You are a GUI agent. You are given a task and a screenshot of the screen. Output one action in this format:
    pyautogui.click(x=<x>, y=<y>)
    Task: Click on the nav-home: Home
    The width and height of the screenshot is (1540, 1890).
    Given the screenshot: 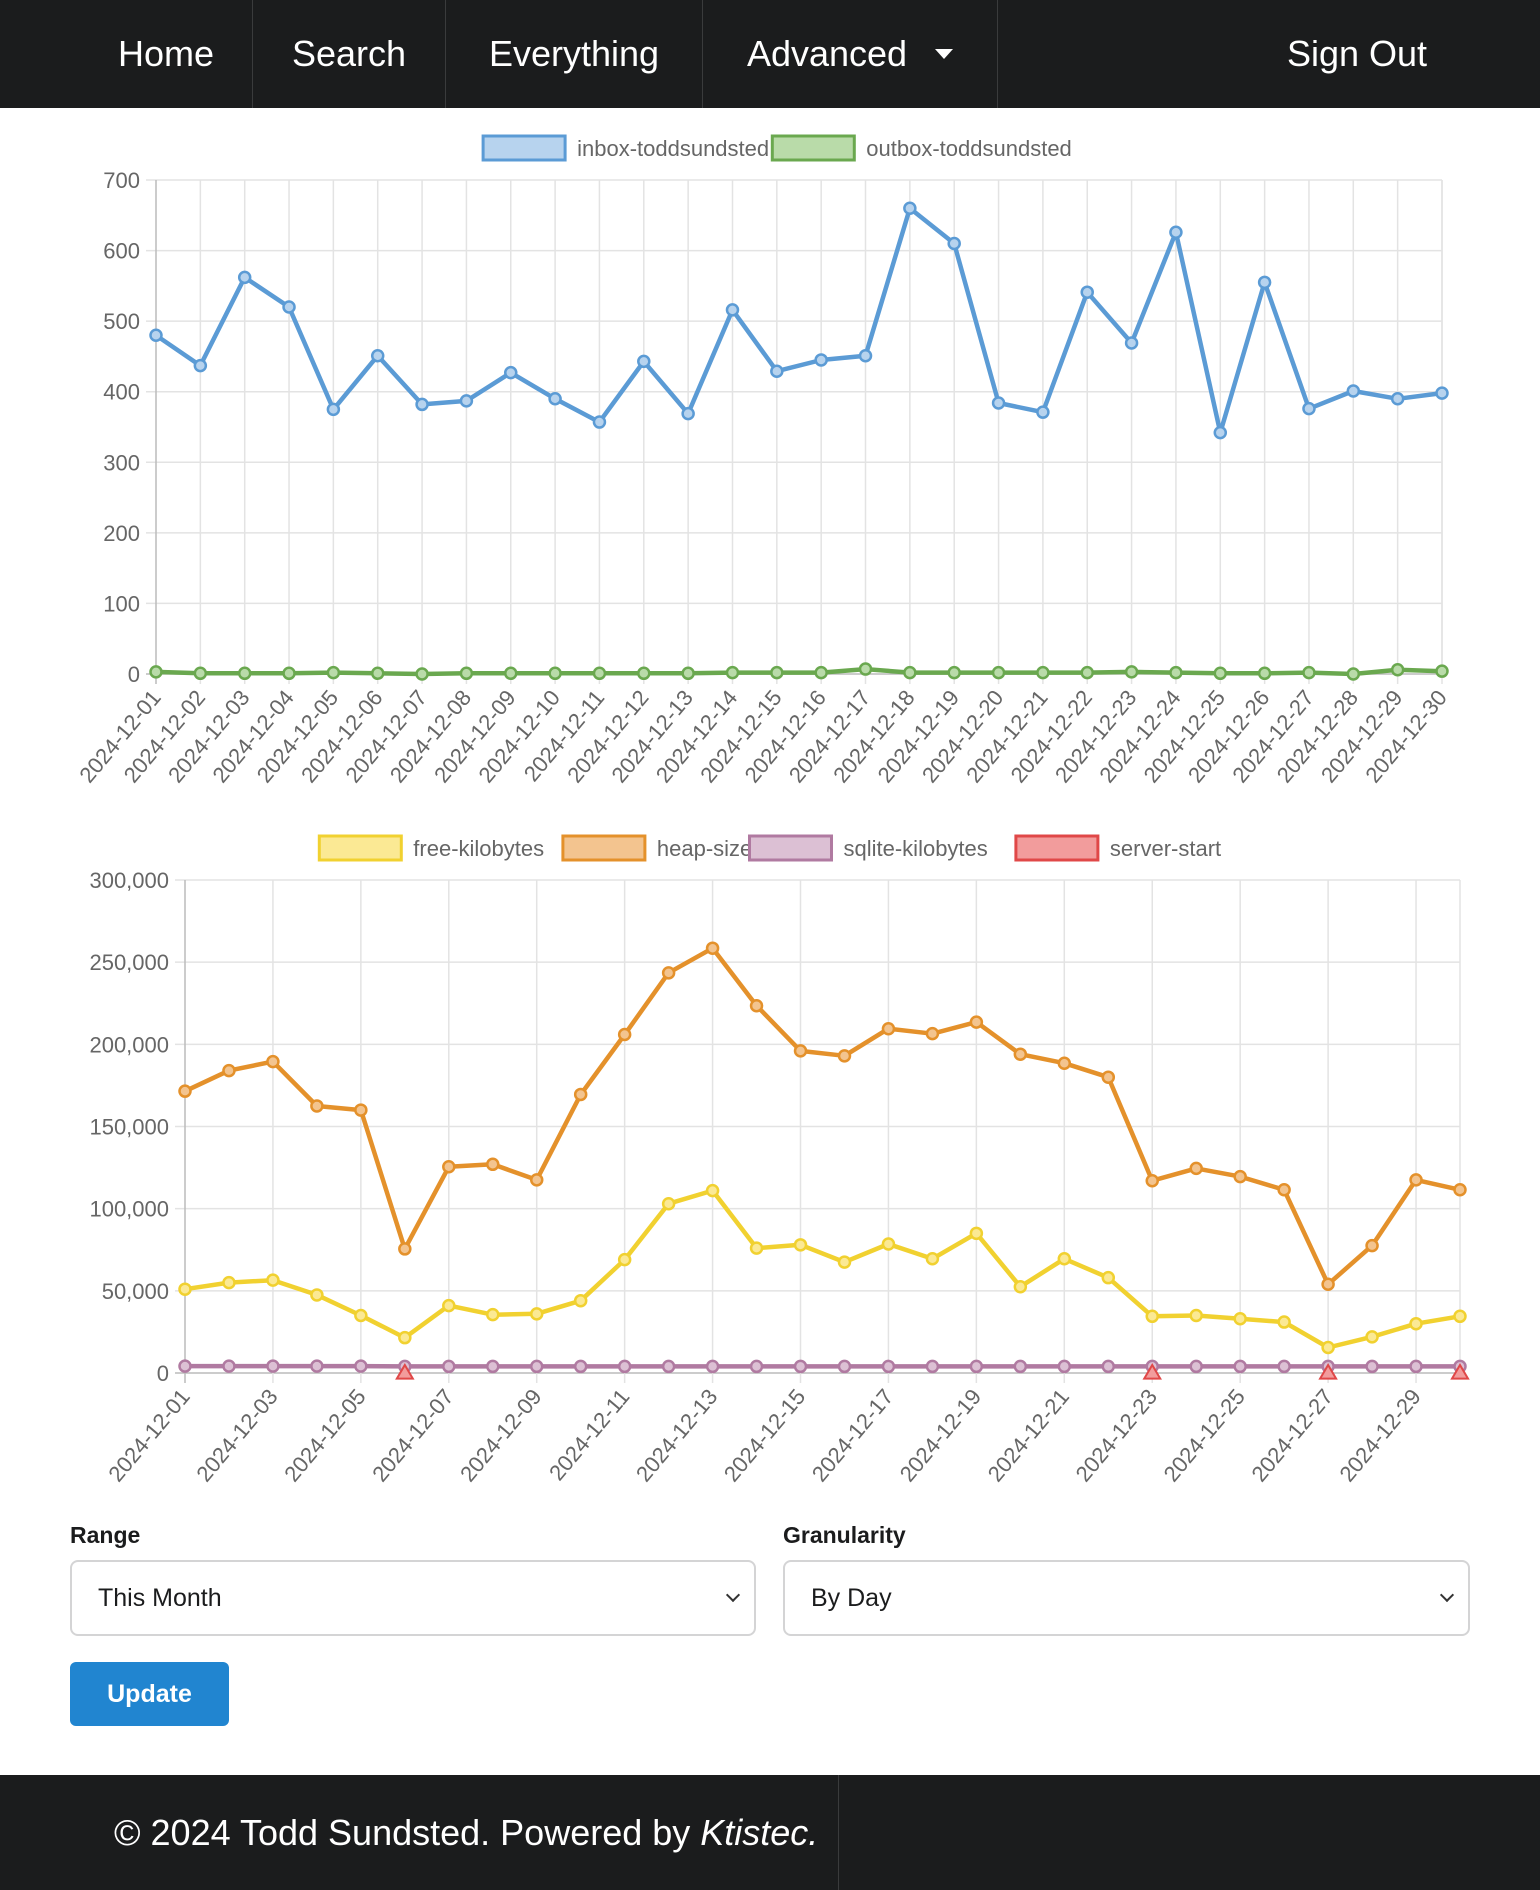 What is the action you would take?
    pyautogui.click(x=166, y=53)
    